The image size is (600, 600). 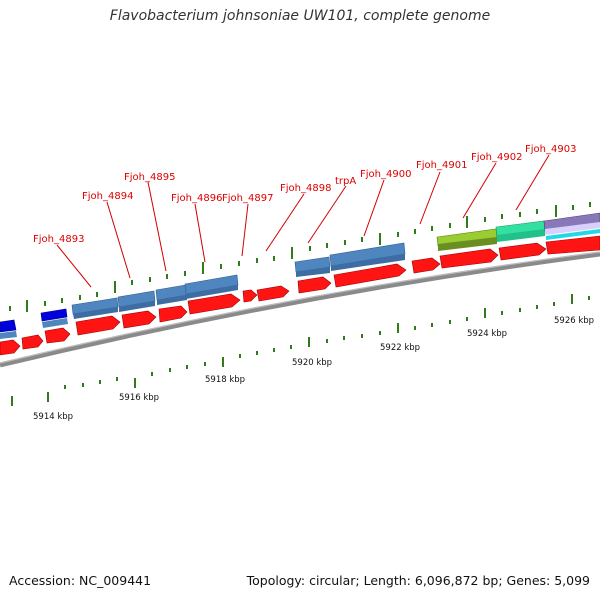 What do you see at coordinates (574, 321) in the screenshot?
I see `tick-label-5926: 5926 kbp` at bounding box center [574, 321].